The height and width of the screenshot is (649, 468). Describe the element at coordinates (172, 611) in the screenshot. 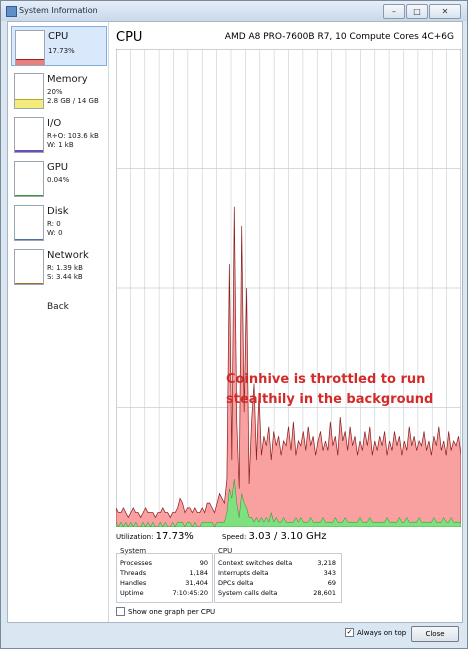

I see `show-one-graph-label: Show one graph per CPU` at that location.